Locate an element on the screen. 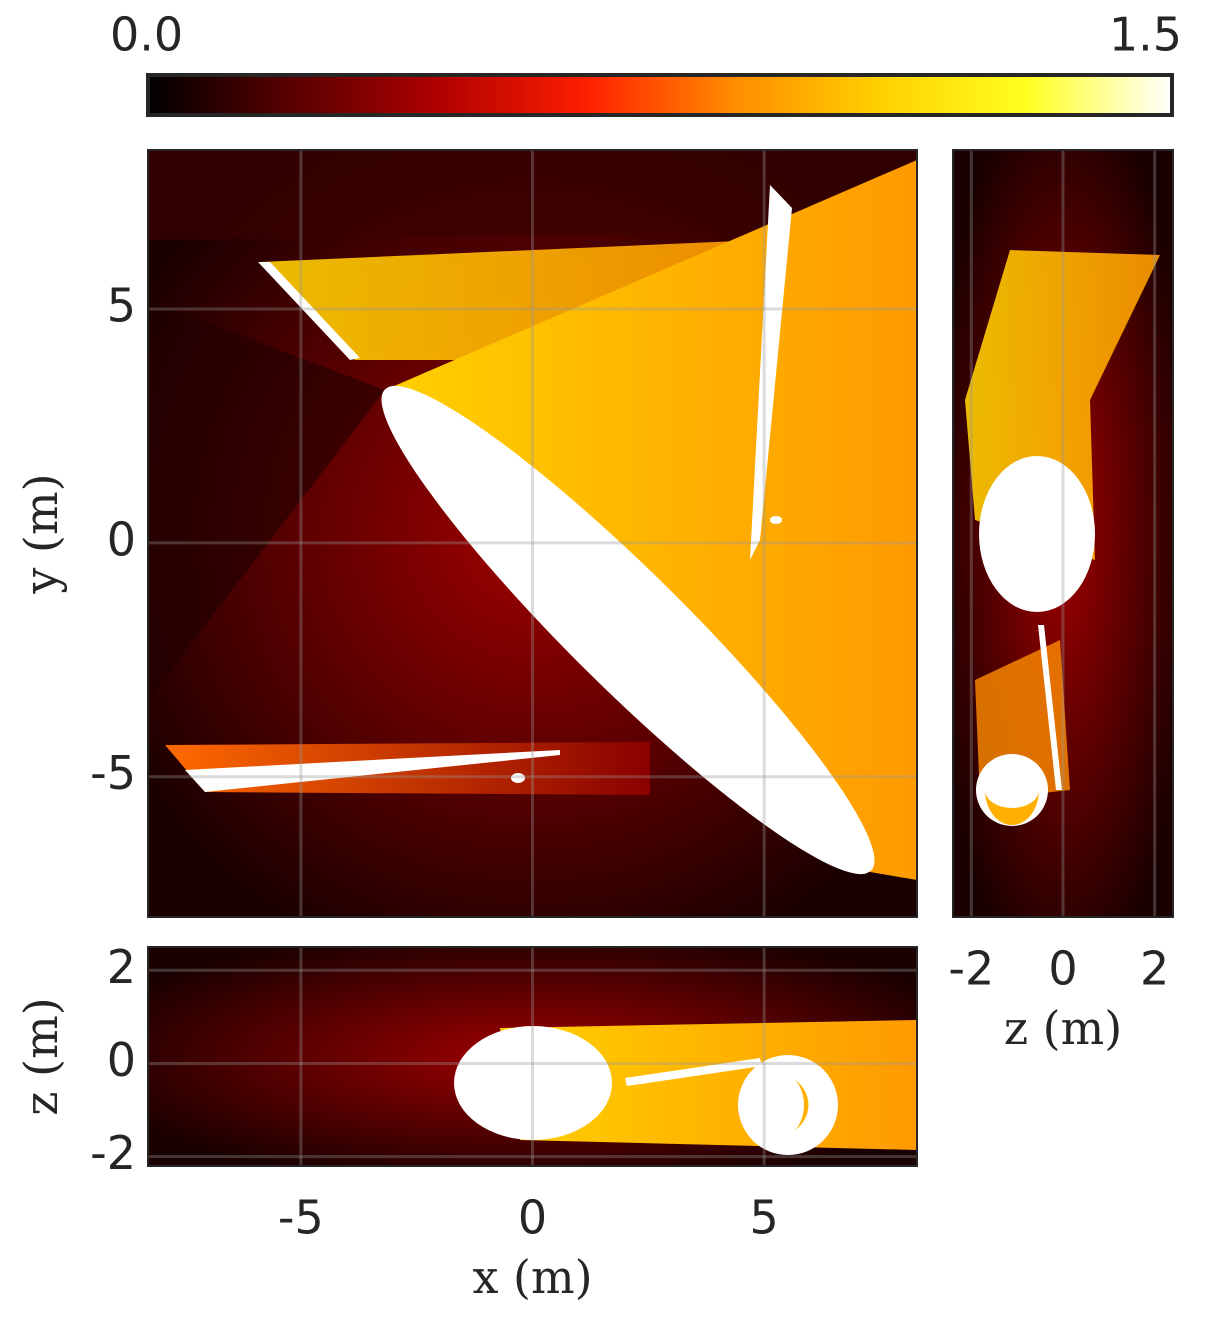  colorbar is located at coordinates (660, 95).